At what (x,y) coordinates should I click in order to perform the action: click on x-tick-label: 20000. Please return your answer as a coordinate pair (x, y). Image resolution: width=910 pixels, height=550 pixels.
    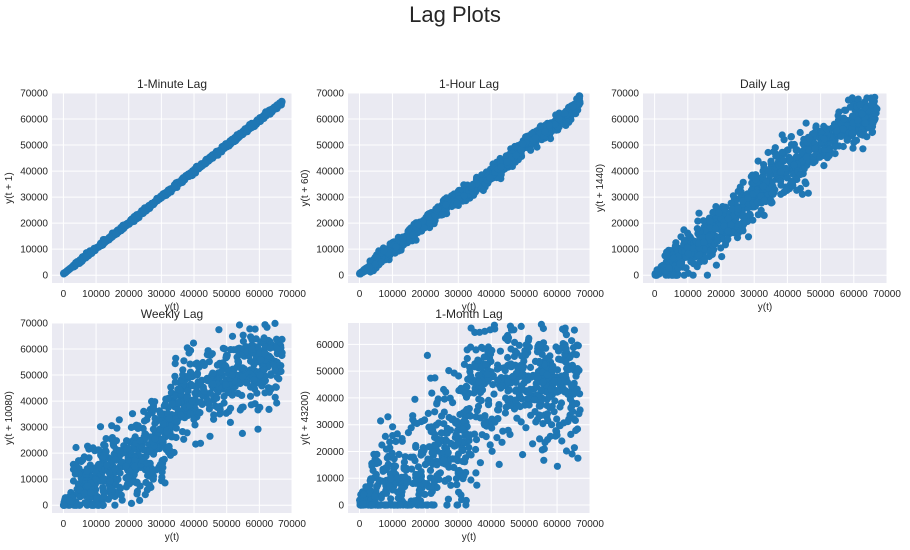
    Looking at the image, I should click on (425, 524).